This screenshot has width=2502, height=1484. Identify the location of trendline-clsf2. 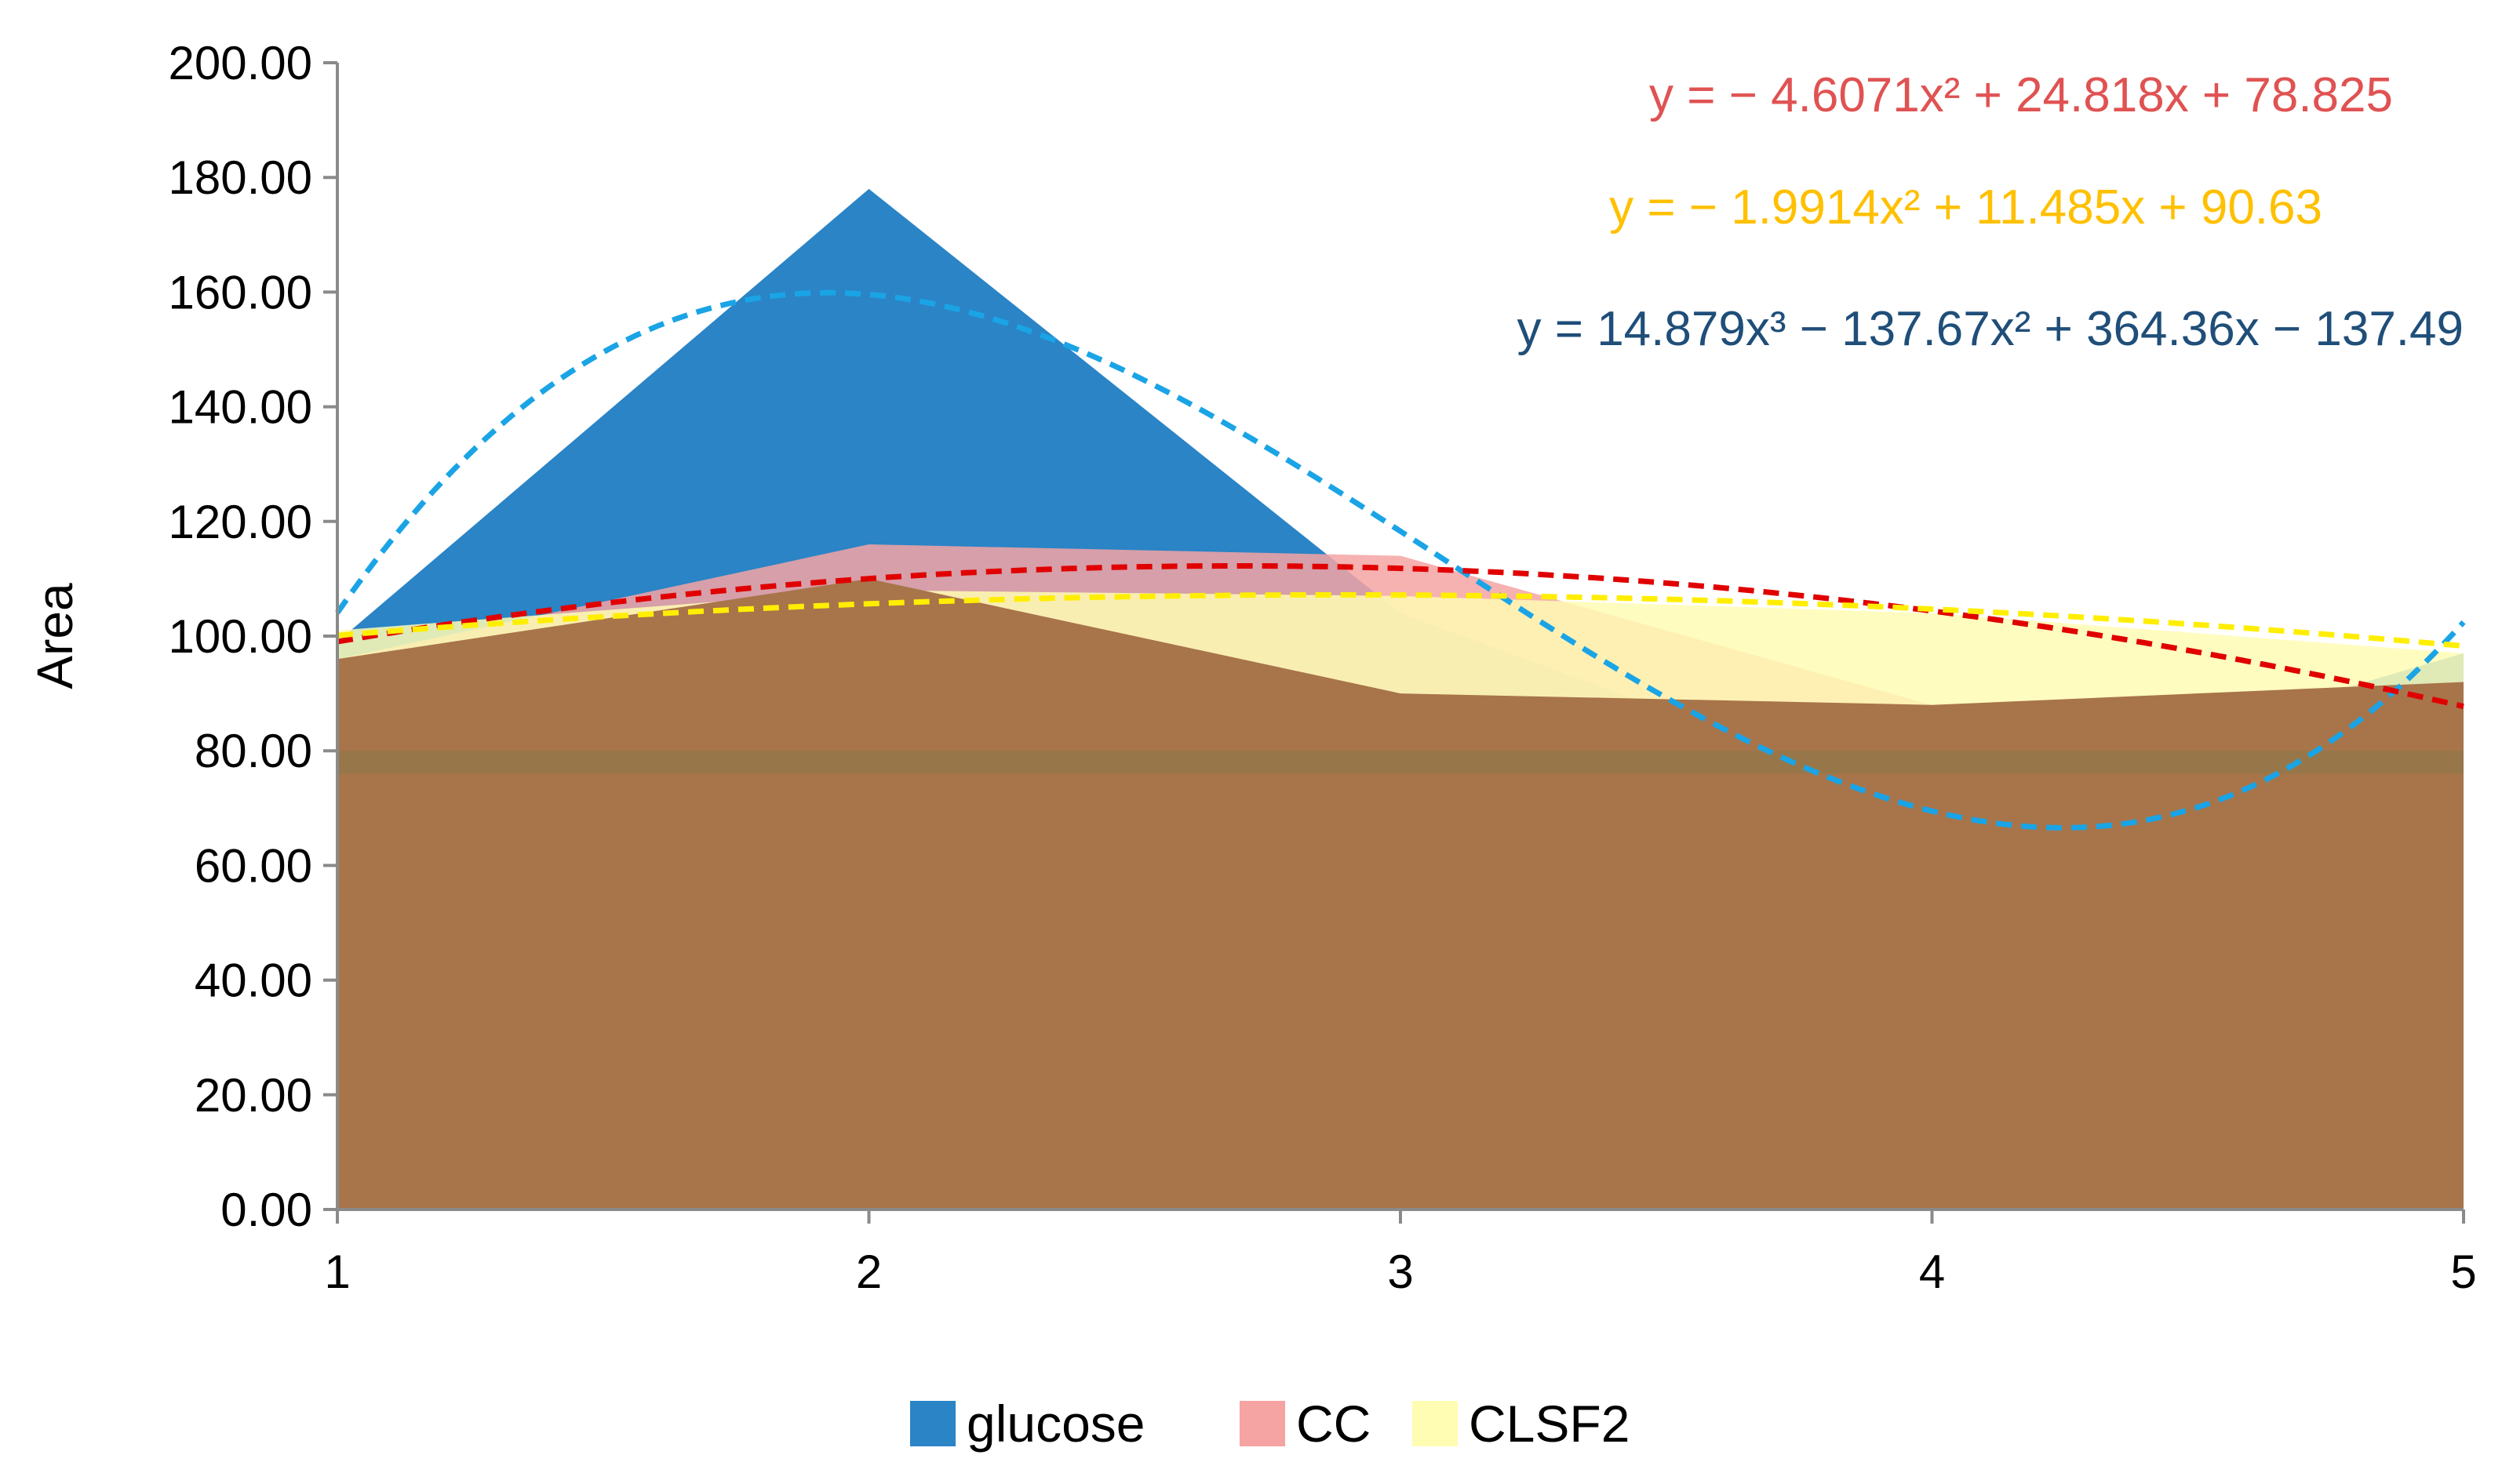
(1400, 620).